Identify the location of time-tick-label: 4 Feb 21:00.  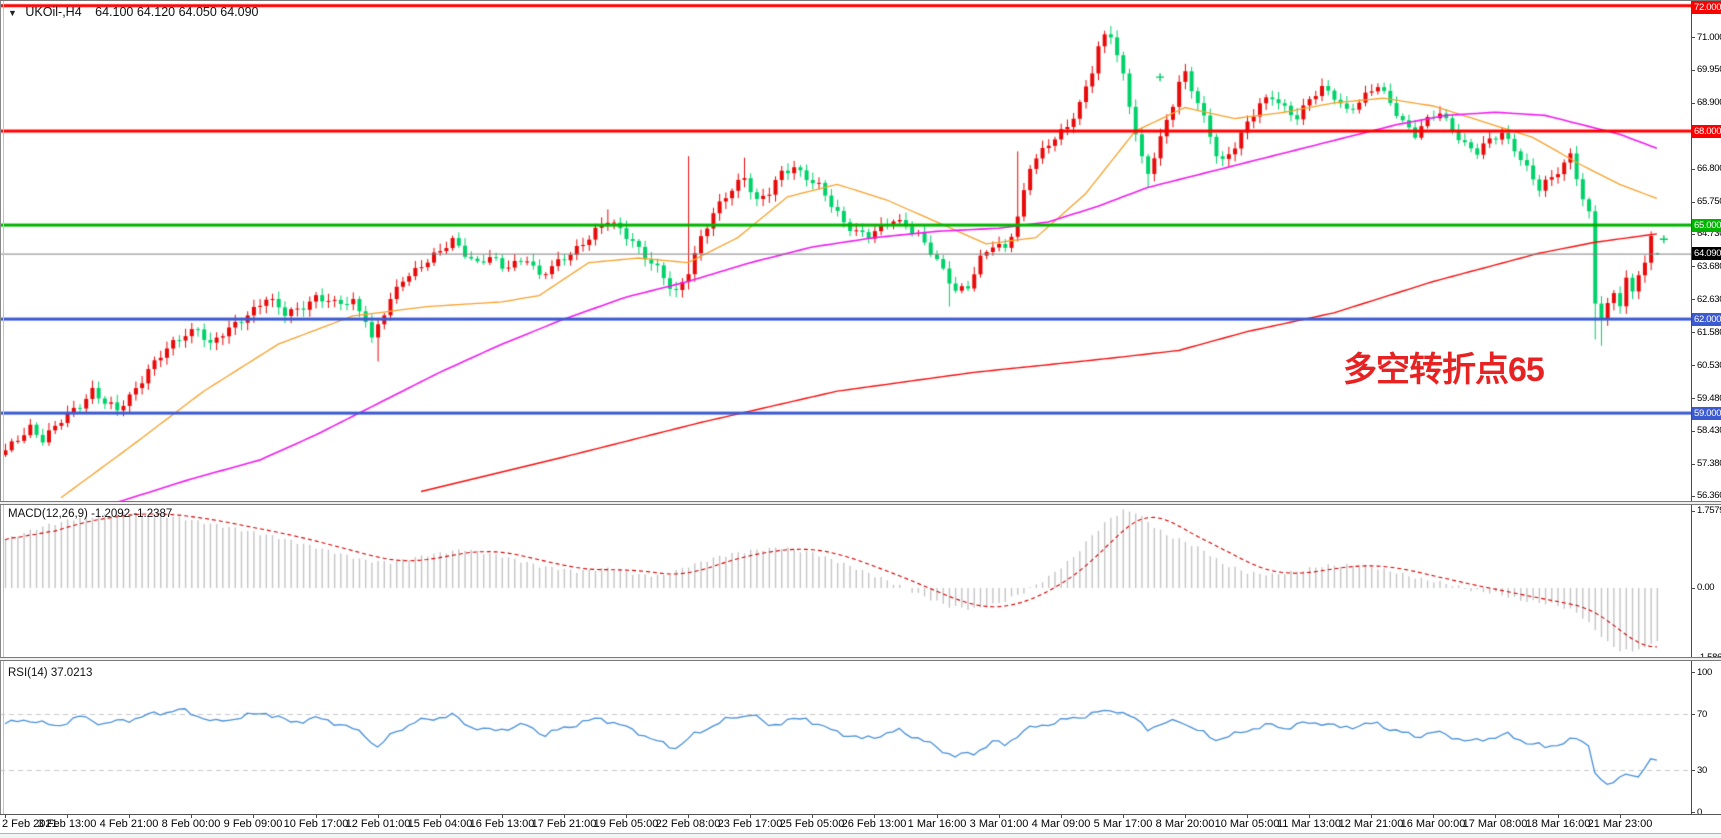
(129, 824).